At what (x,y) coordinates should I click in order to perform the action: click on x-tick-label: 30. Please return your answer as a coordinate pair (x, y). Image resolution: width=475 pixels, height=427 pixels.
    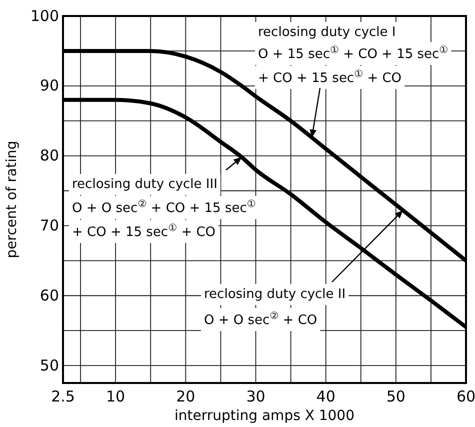
    Looking at the image, I should click on (256, 397).